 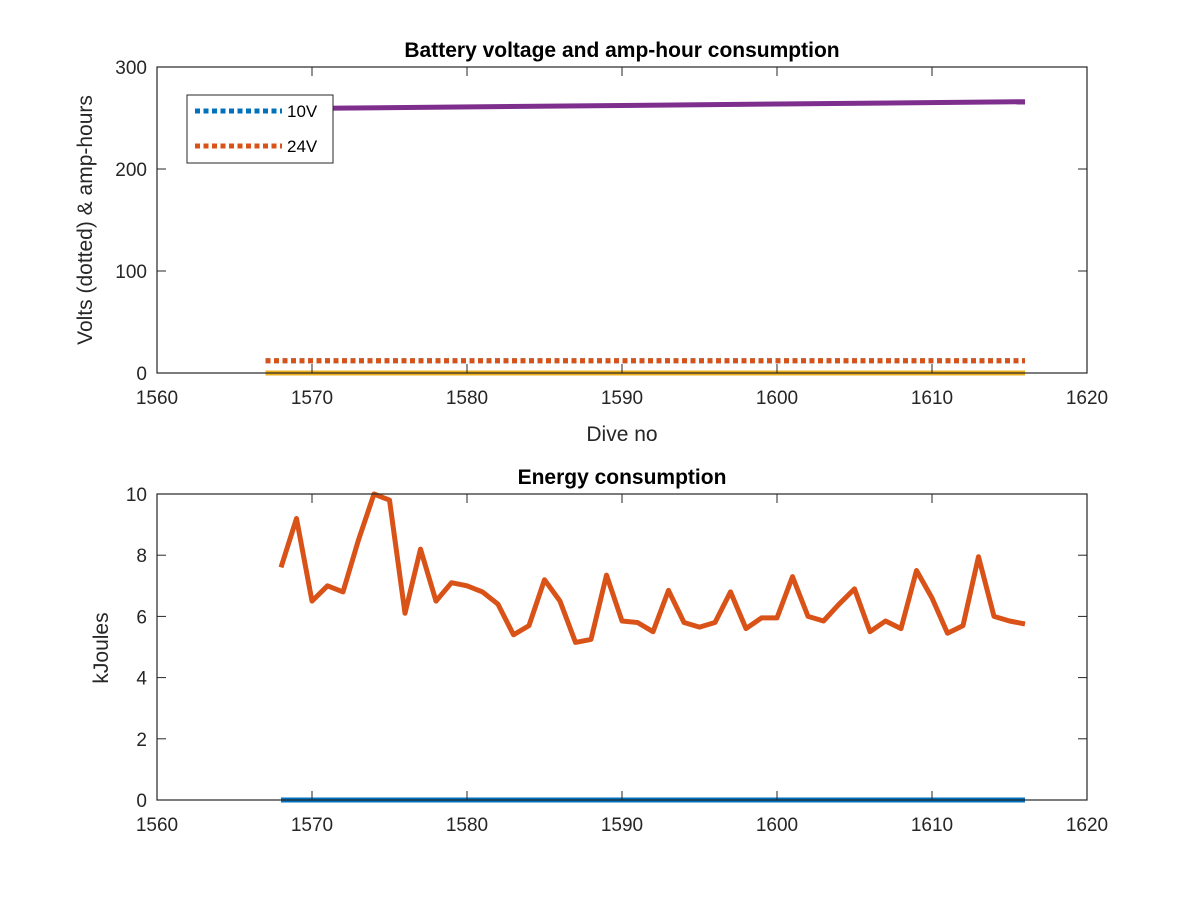 I want to click on bottom-chart-y-tick-label: 8, so click(x=141, y=556).